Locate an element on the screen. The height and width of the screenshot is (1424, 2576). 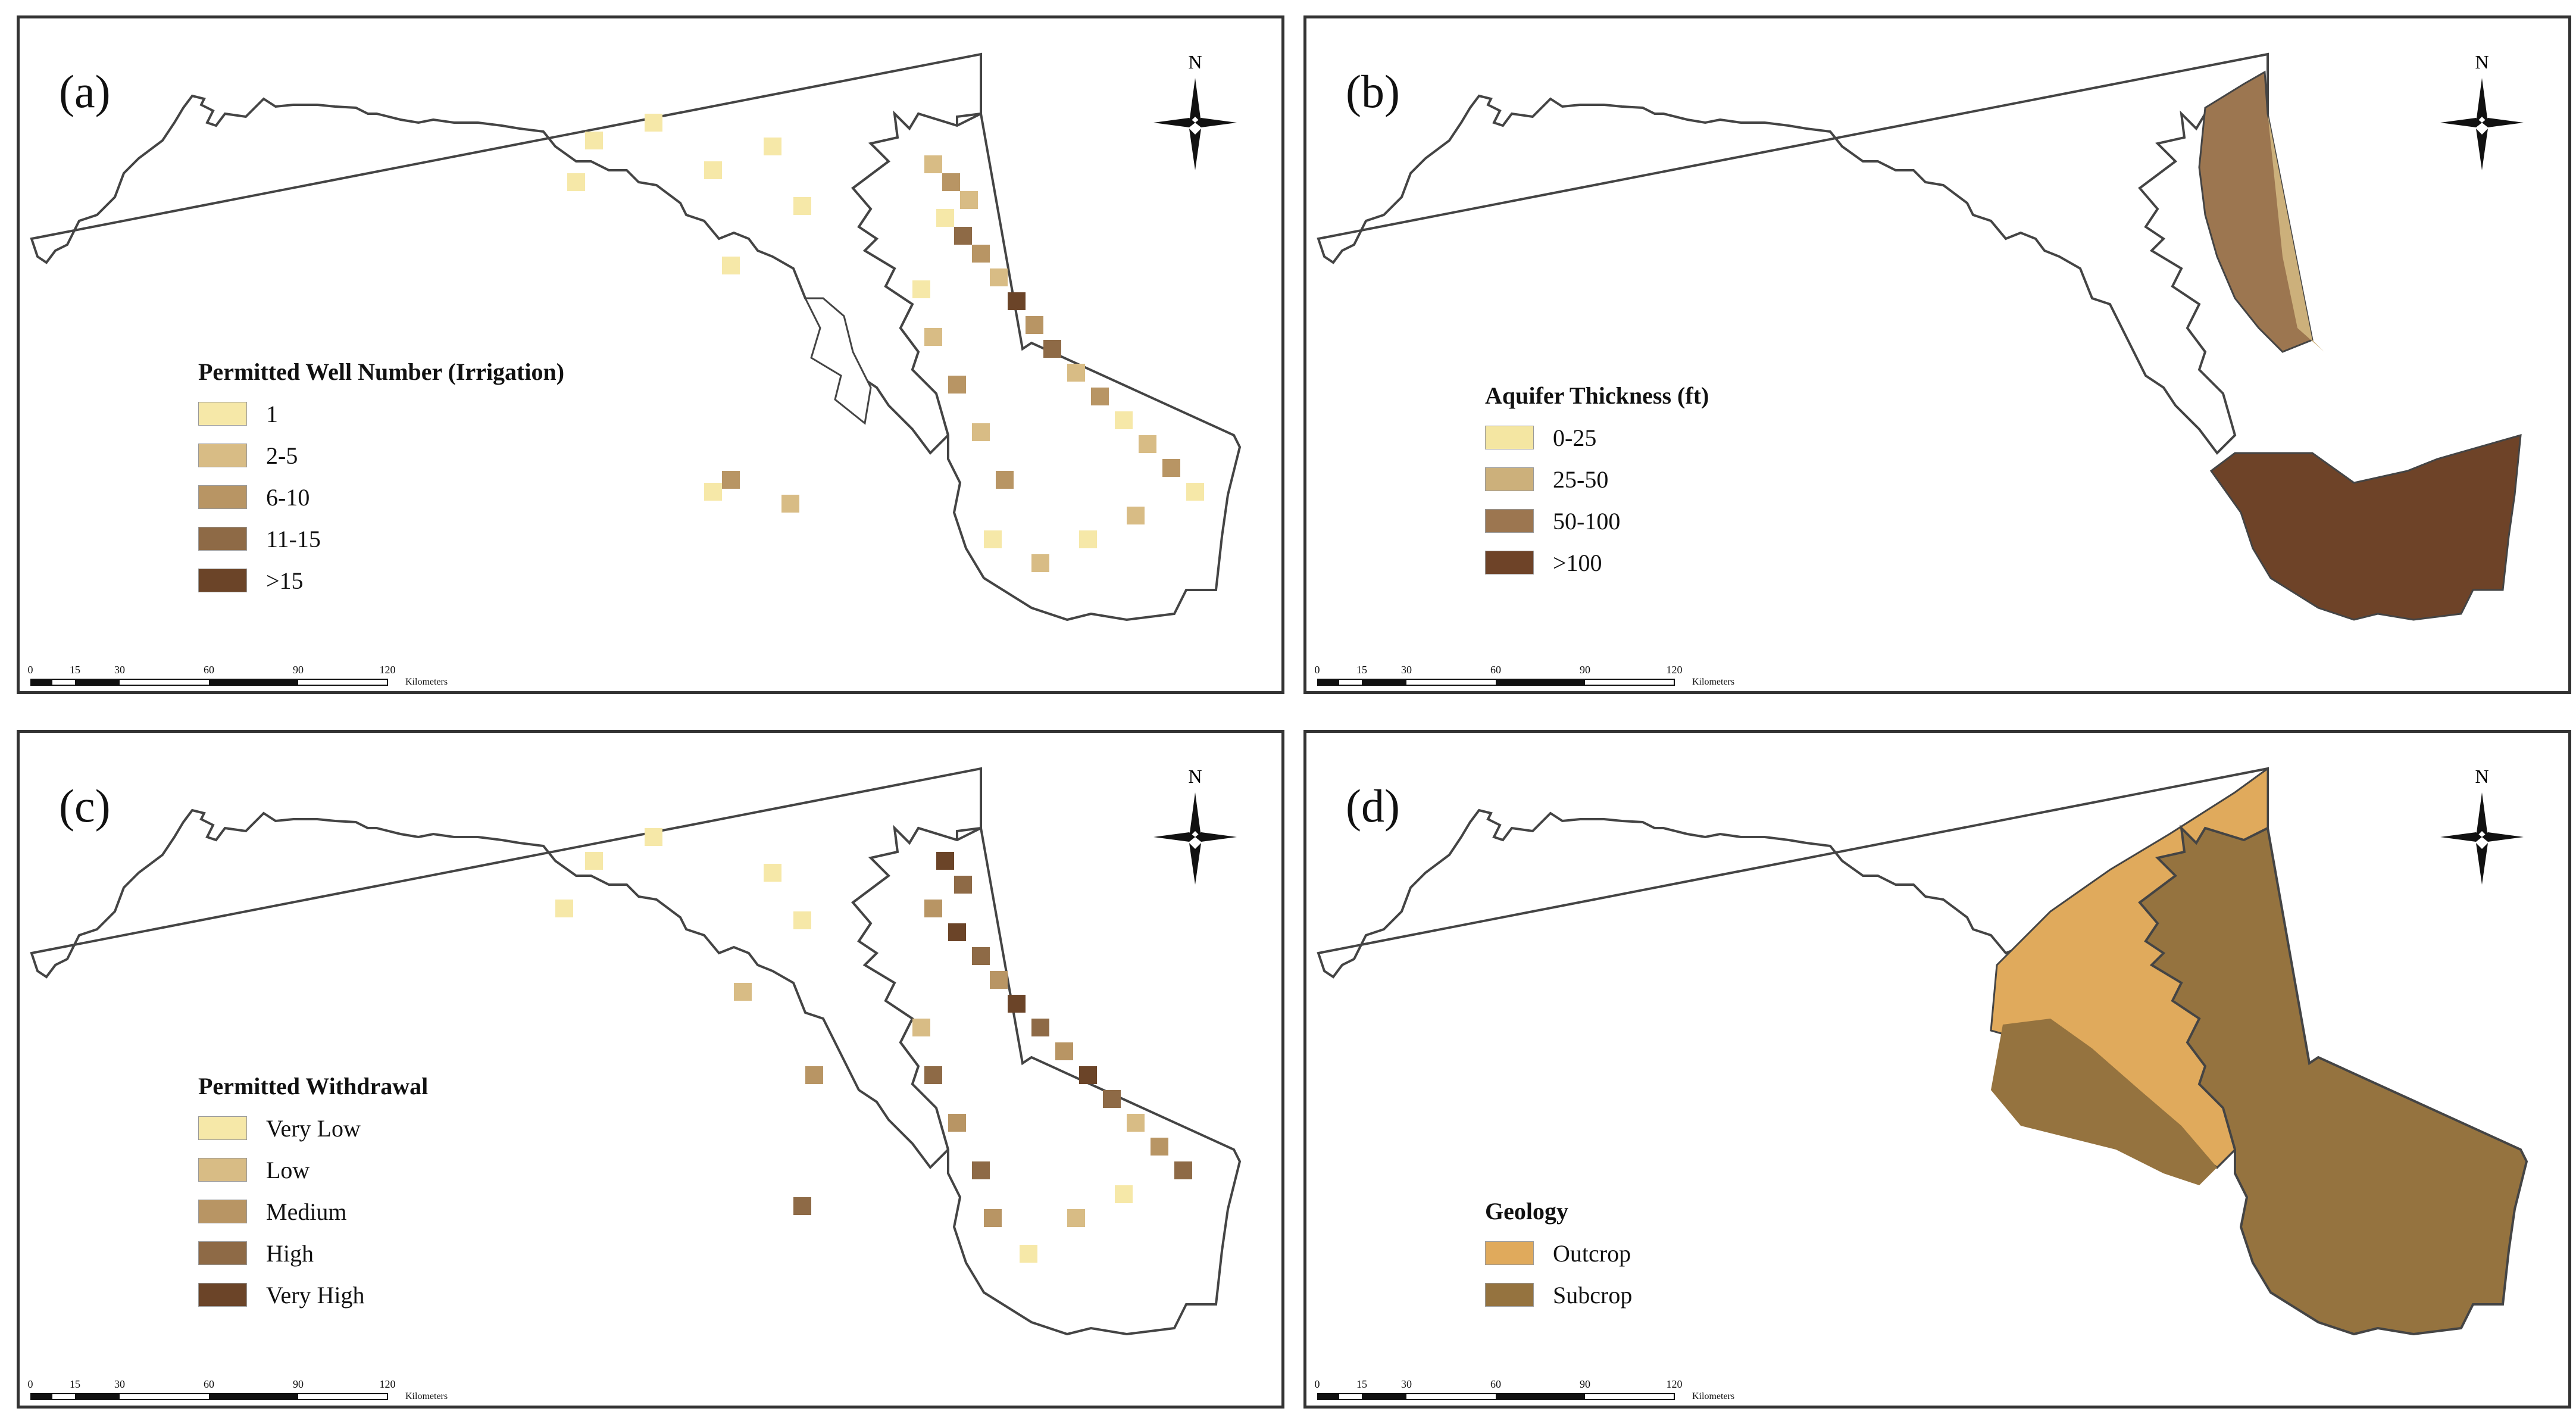
legend-item: Outcrop is located at coordinates (1558, 1253).